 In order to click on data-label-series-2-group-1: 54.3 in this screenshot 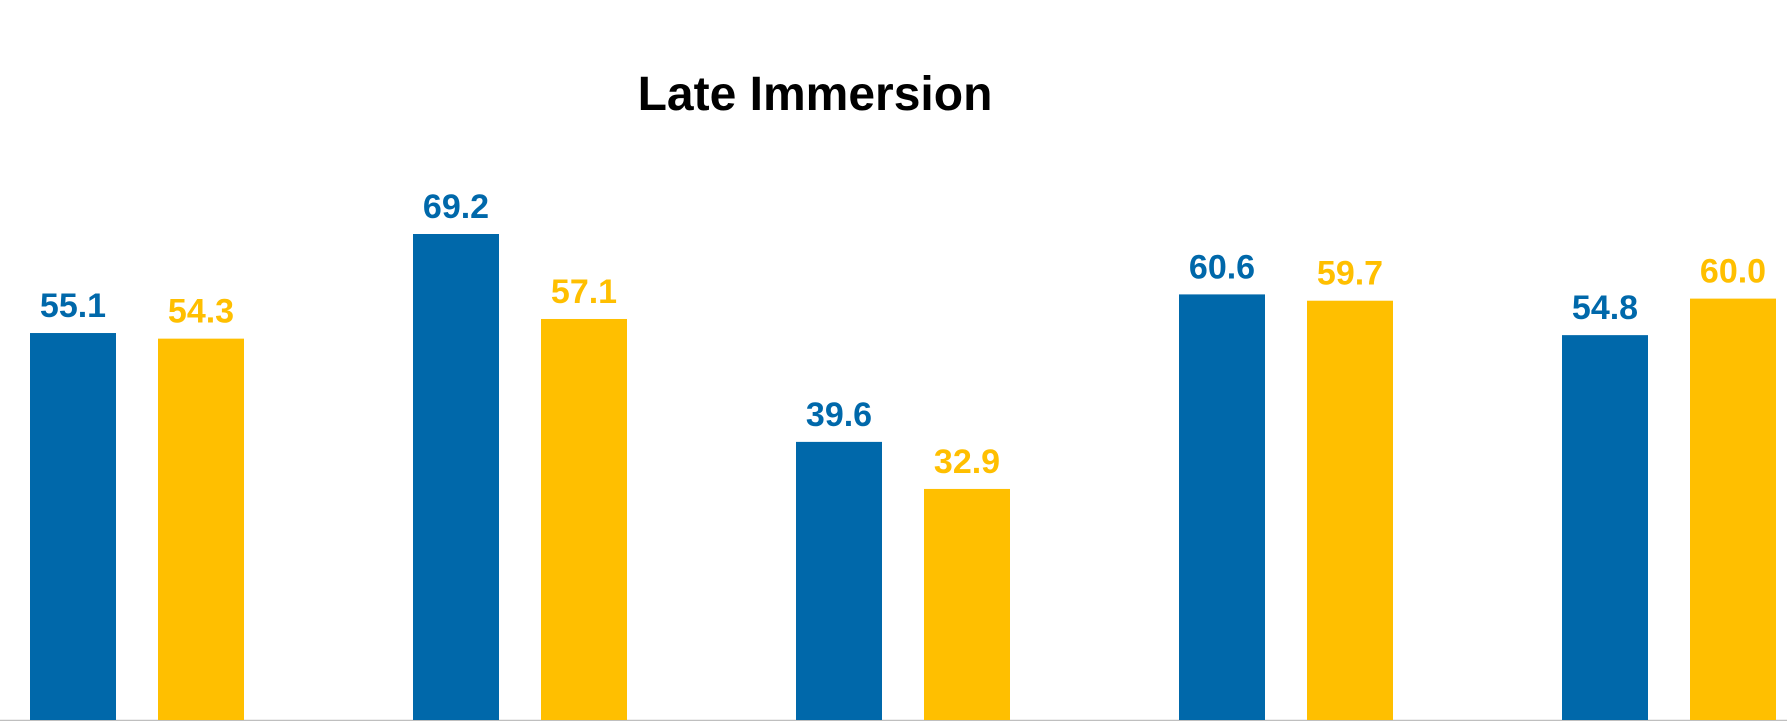, I will do `click(201, 312)`.